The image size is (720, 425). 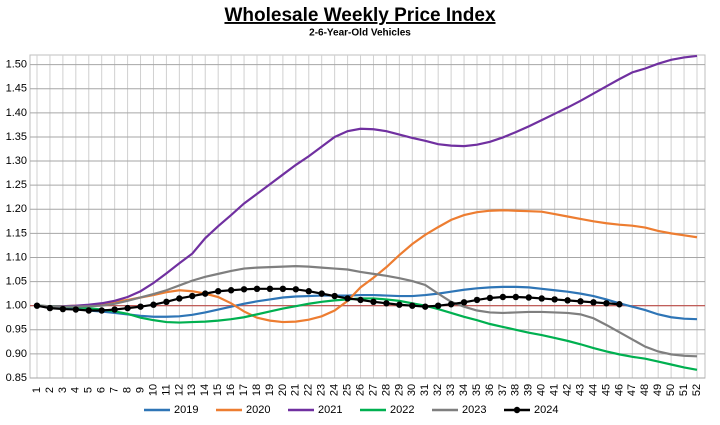 What do you see at coordinates (503, 390) in the screenshot?
I see `x-tick-label: 37` at bounding box center [503, 390].